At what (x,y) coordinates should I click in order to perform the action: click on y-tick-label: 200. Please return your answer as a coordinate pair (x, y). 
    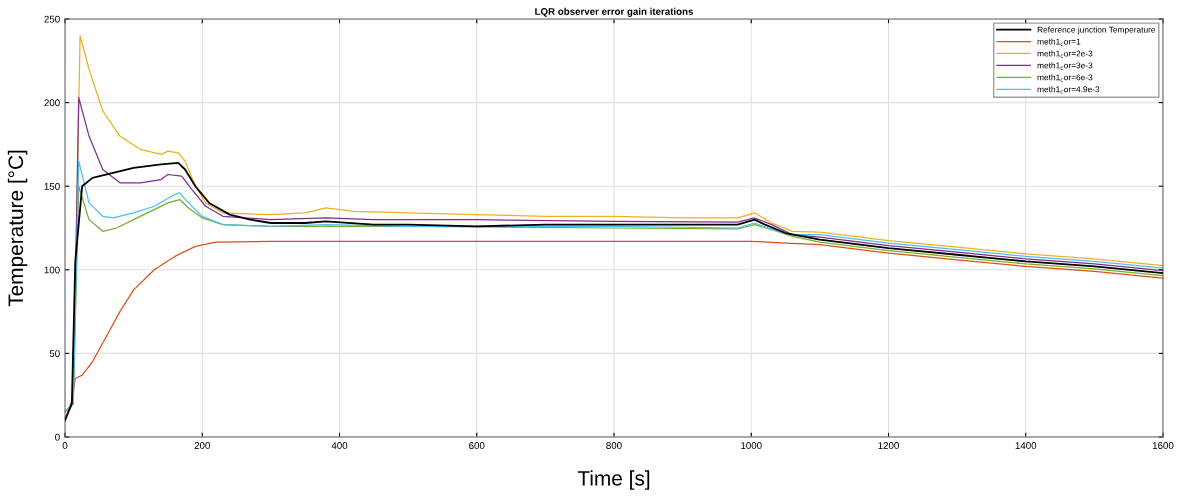
    Looking at the image, I should click on (52, 103).